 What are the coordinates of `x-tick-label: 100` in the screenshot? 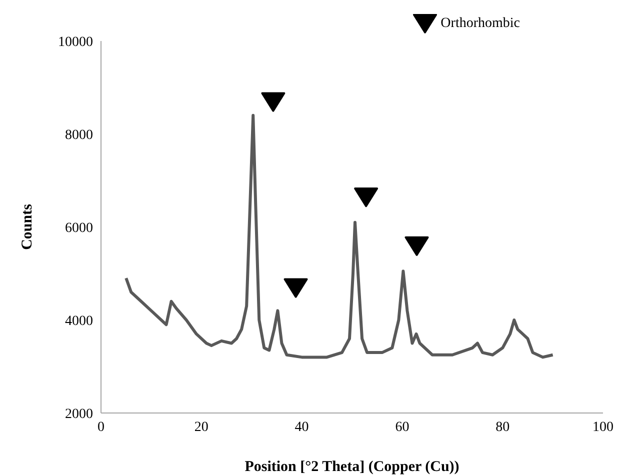 It's located at (603, 427).